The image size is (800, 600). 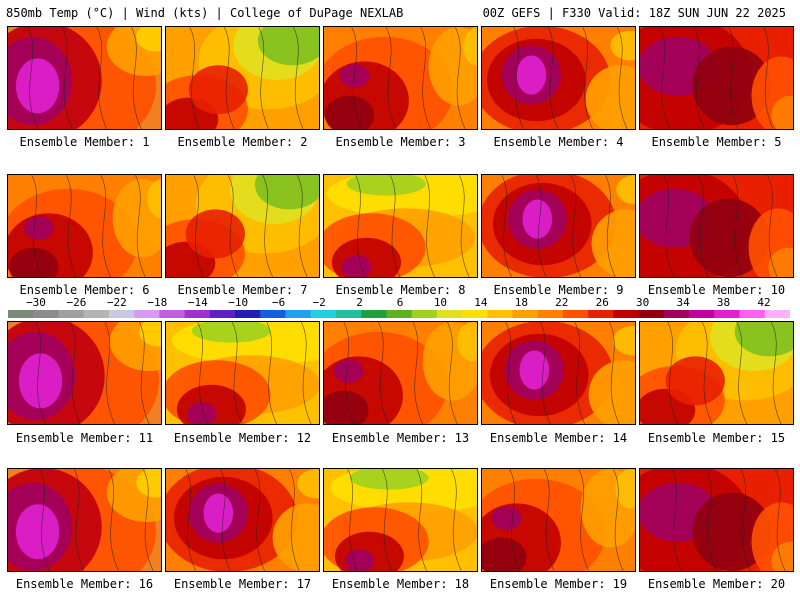 What do you see at coordinates (400, 290) in the screenshot?
I see `ensemble-member-label: Ensemble Member: 8` at bounding box center [400, 290].